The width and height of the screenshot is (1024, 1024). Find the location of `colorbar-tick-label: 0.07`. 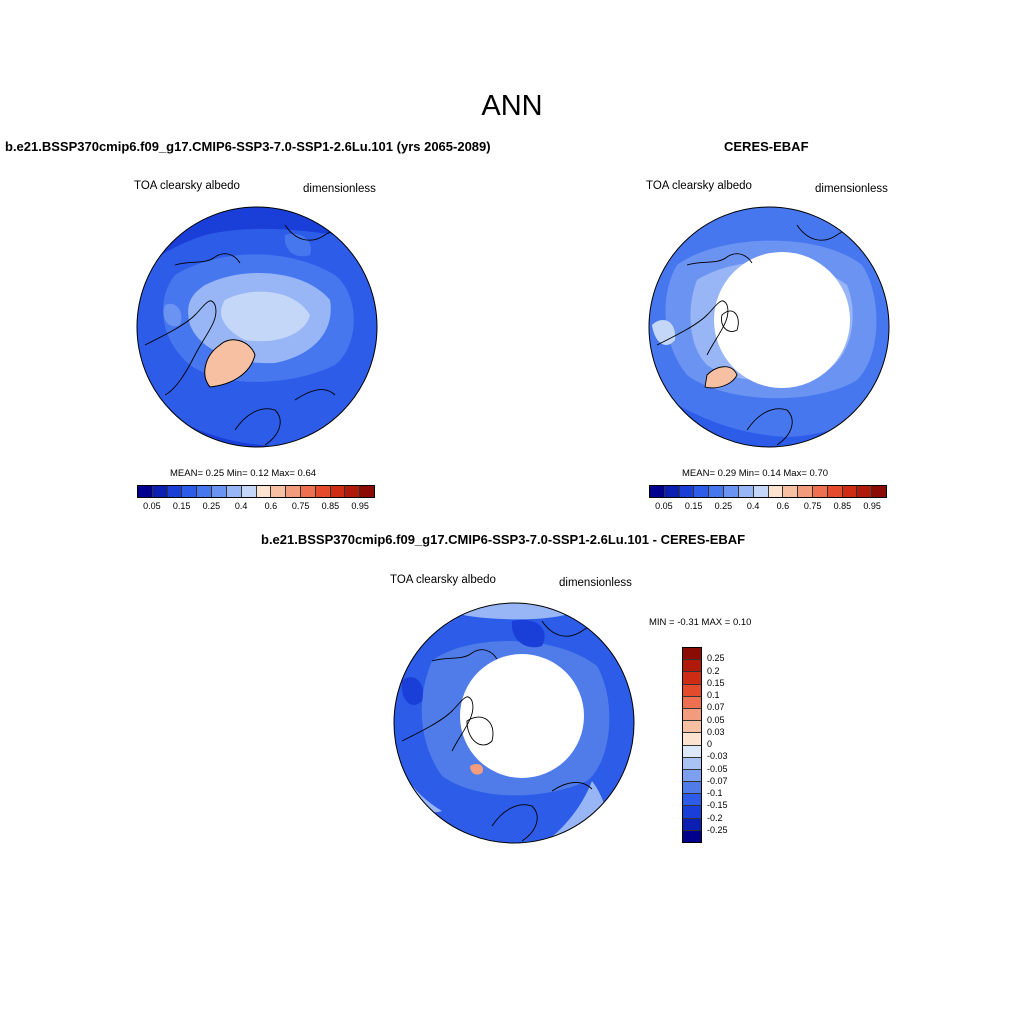

colorbar-tick-label: 0.07 is located at coordinates (716, 707).